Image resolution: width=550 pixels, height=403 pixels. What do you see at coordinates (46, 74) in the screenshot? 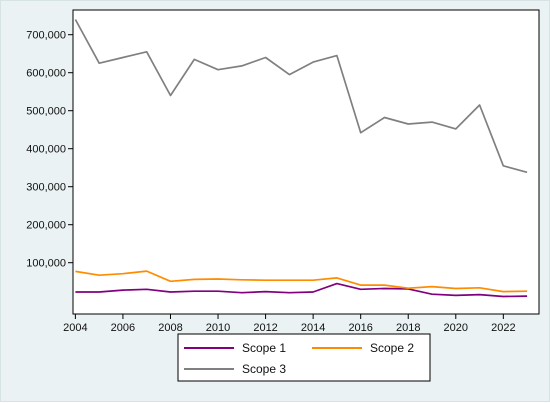
I see `y-tick-label: 600,000` at bounding box center [46, 74].